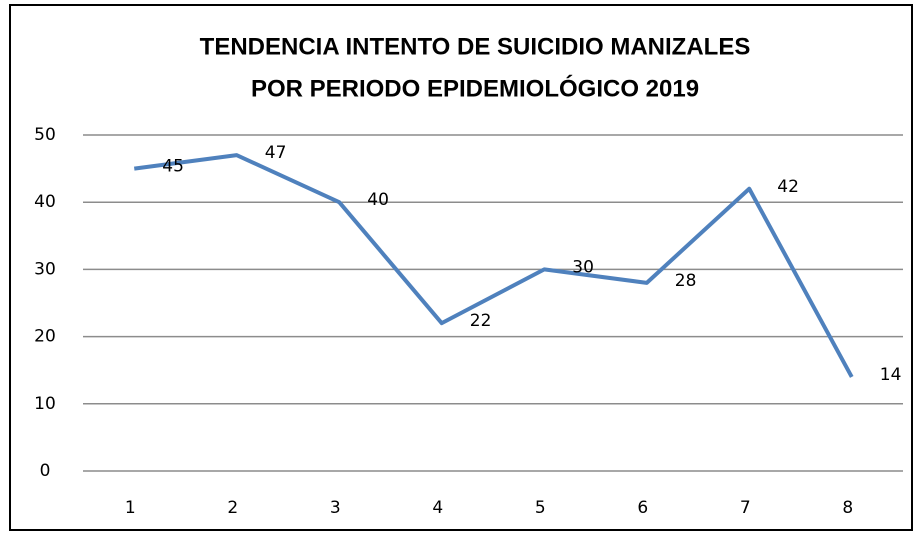 Image resolution: width=915 pixels, height=533 pixels. I want to click on data-label: 22, so click(481, 321).